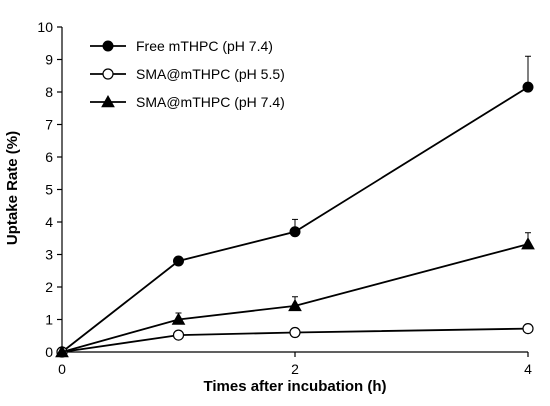 The width and height of the screenshot is (550, 406). What do you see at coordinates (295, 340) in the screenshot?
I see `series-line` at bounding box center [295, 340].